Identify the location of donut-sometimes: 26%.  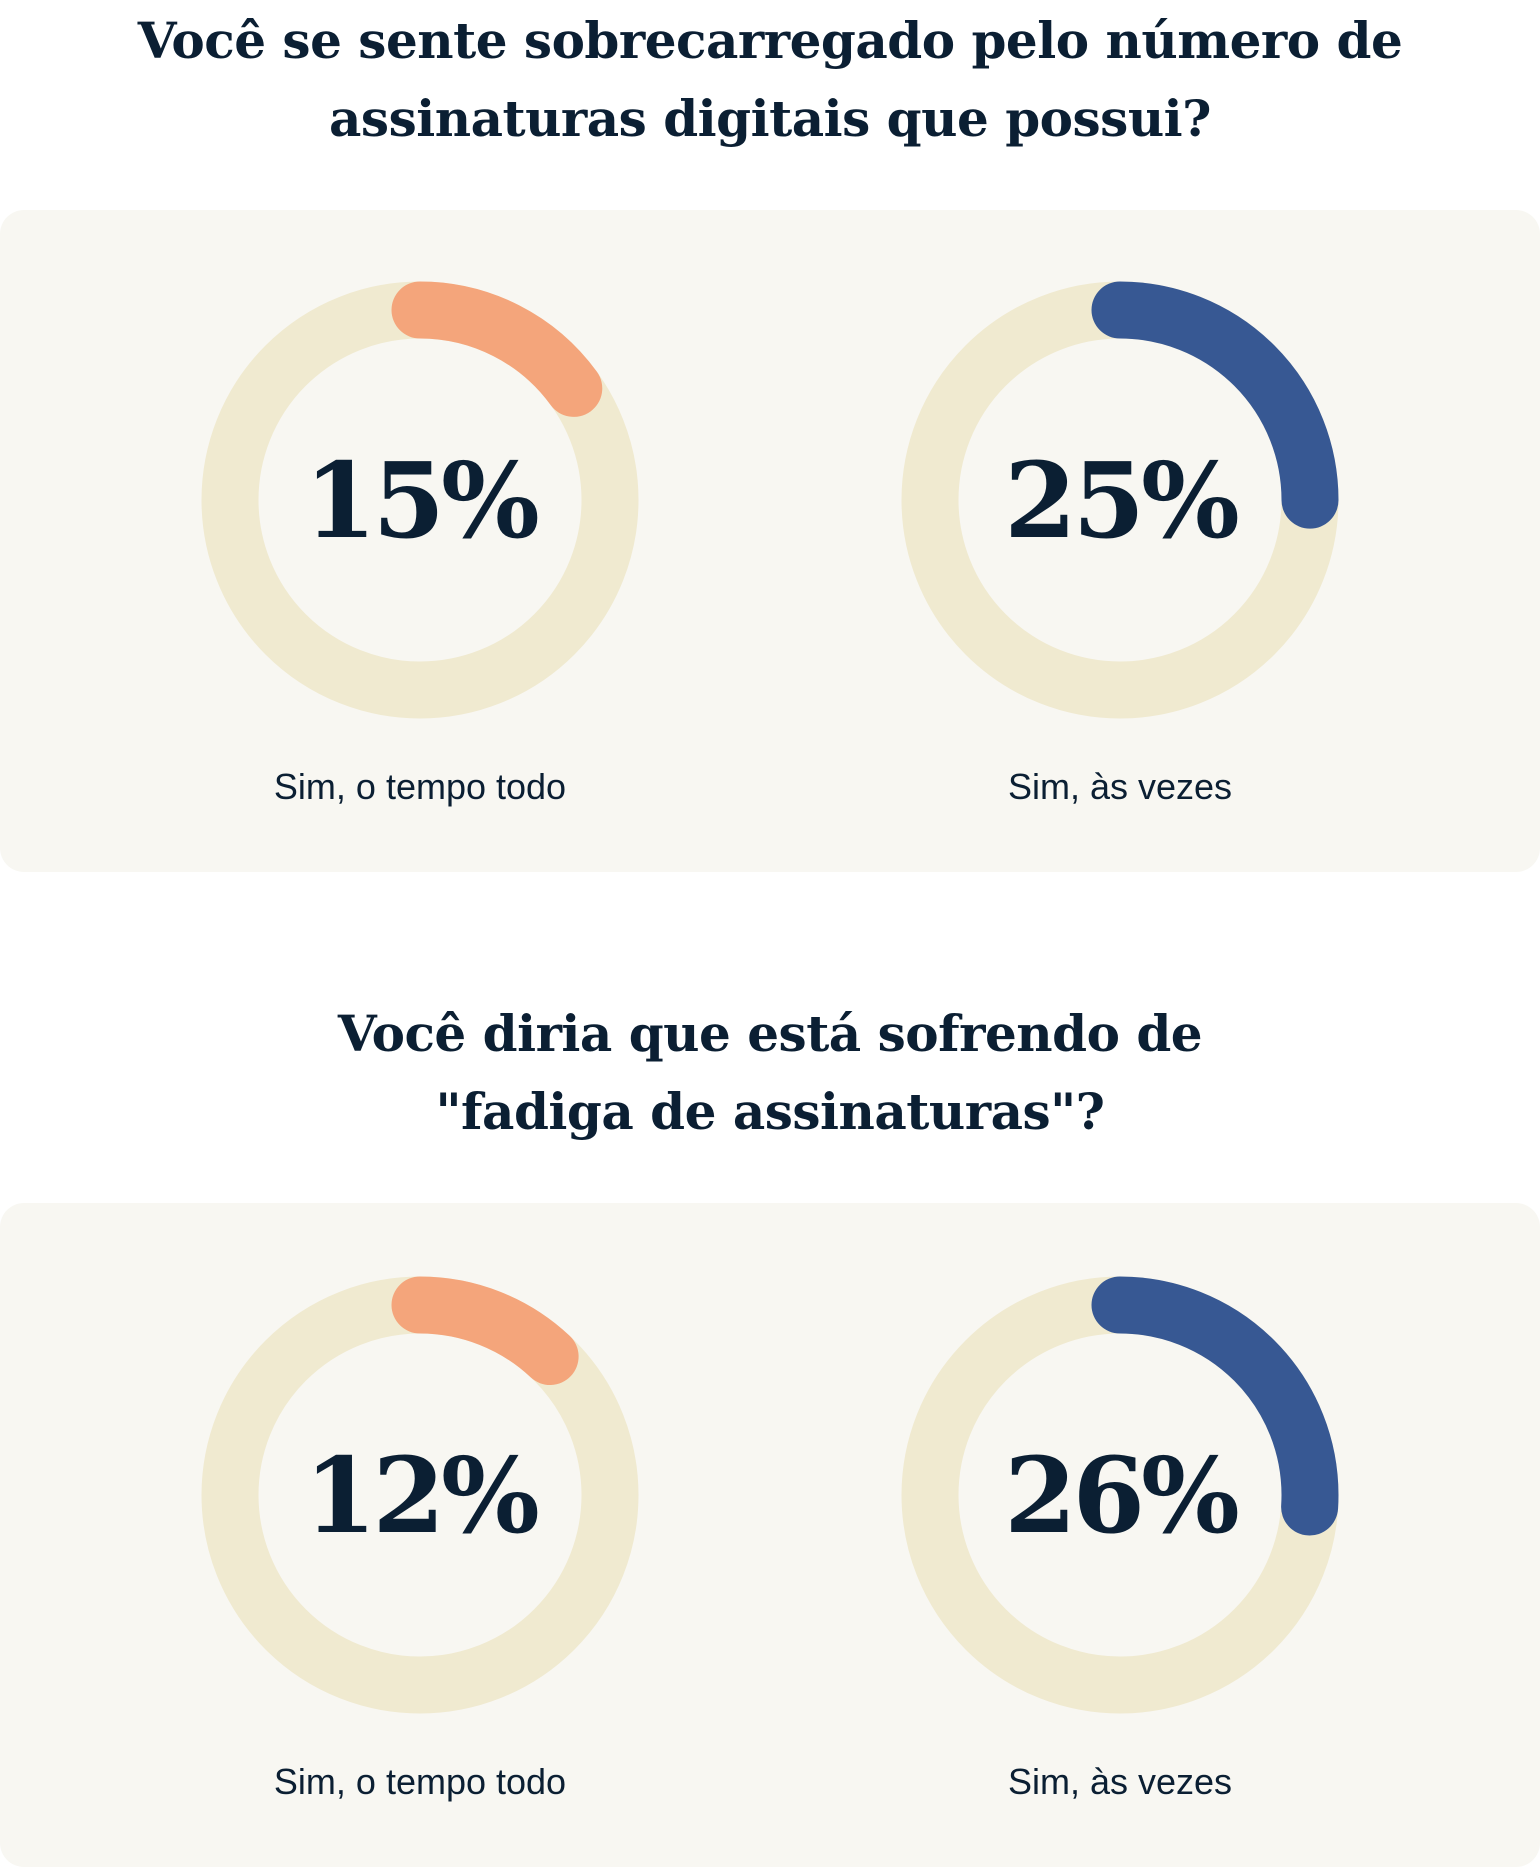
(1120, 1495).